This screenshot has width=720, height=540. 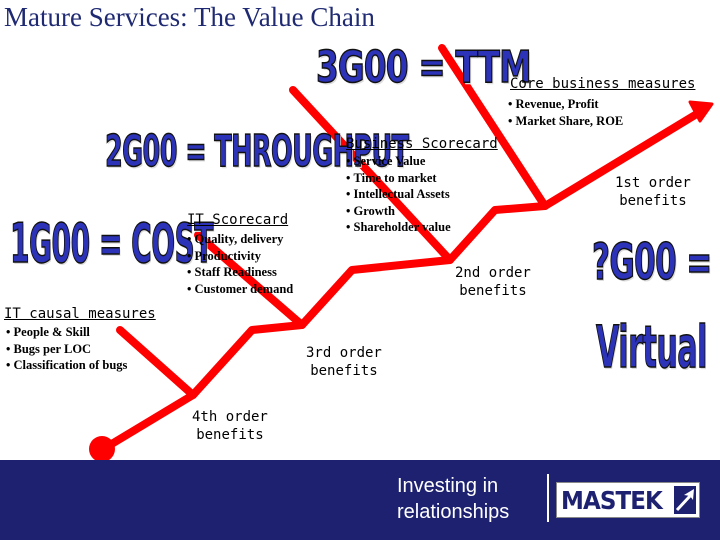 What do you see at coordinates (548, 498) in the screenshot?
I see `footer-divider` at bounding box center [548, 498].